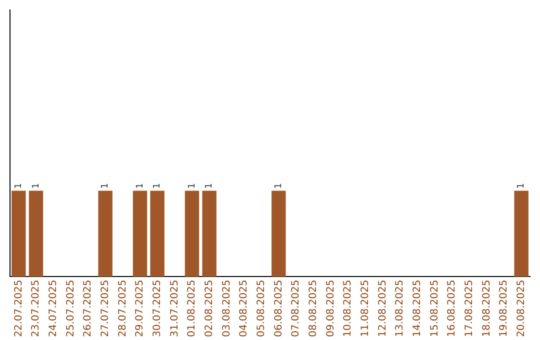 The width and height of the screenshot is (540, 340). What do you see at coordinates (417, 309) in the screenshot?
I see `x-tick-label: 14.08.2025` at bounding box center [417, 309].